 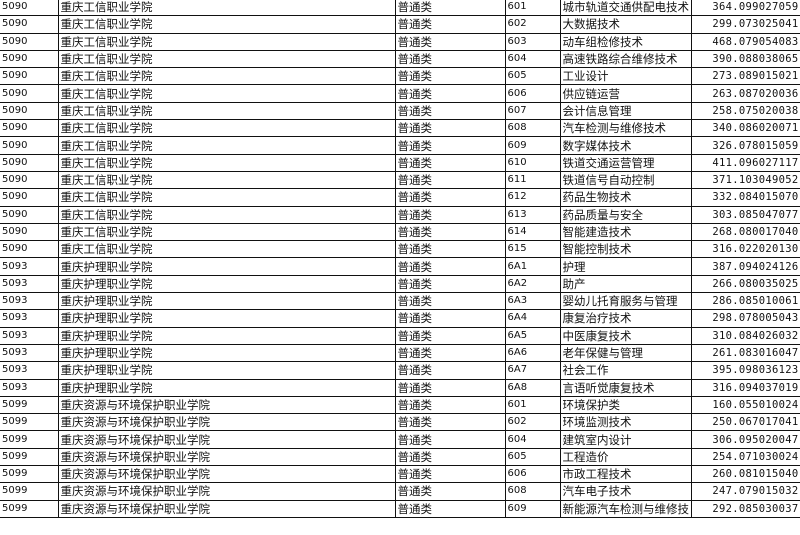 What do you see at coordinates (532, 41) in the screenshot?
I see `major-code-cell: 603` at bounding box center [532, 41].